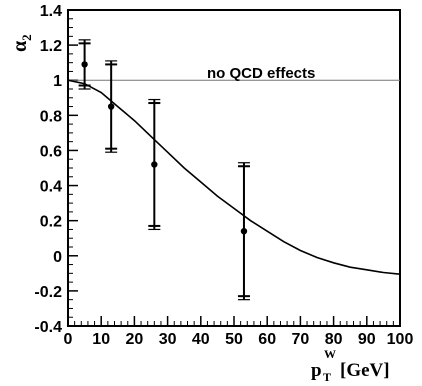 The height and width of the screenshot is (386, 422). I want to click on y-tick-label: -0.2, so click(48, 292).